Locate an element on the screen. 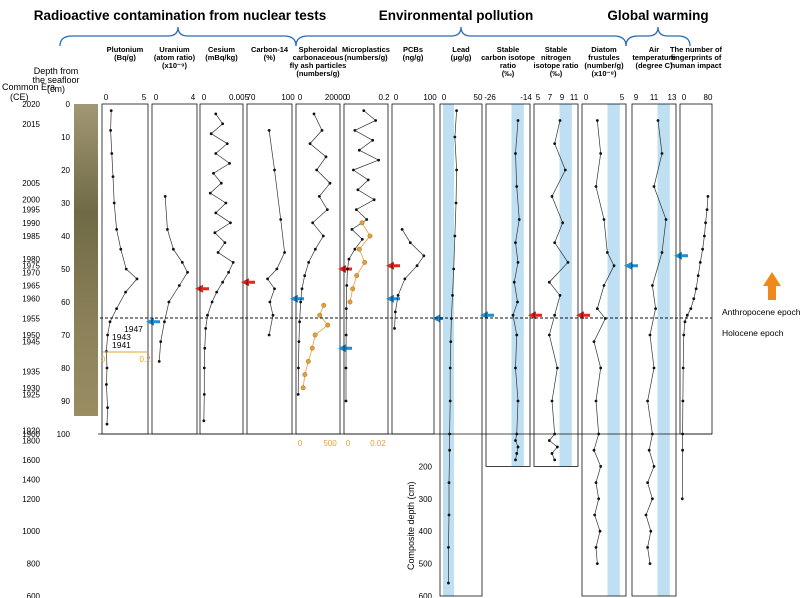 The width and height of the screenshot is (800, 598). panel-uranium: Uranium (atom ratio) (x10⁻⁹)0 4 is located at coordinates (180, 240).